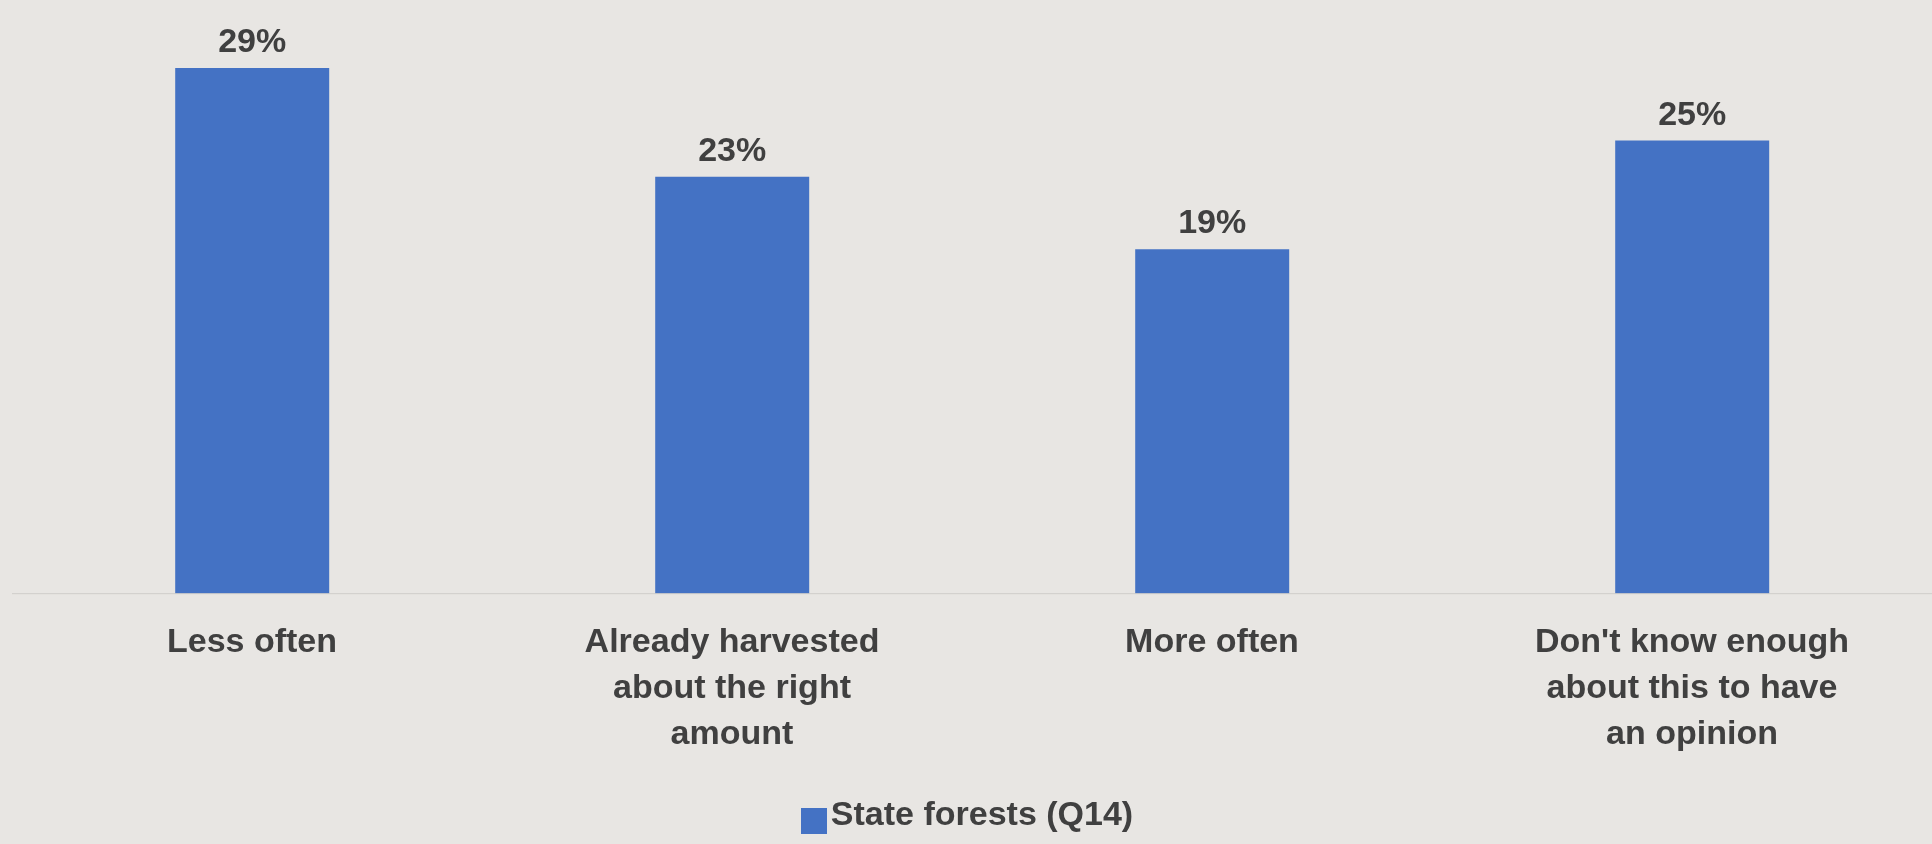 Image resolution: width=1932 pixels, height=844 pixels. Describe the element at coordinates (732, 685) in the screenshot. I see `x-tick-label: Already harvested about the right amount` at that location.